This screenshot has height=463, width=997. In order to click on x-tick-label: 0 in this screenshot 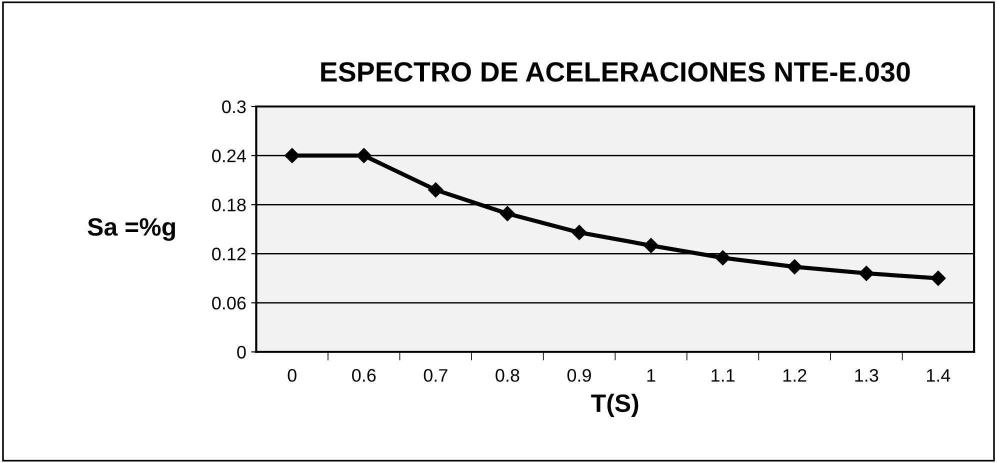, I will do `click(292, 375)`.